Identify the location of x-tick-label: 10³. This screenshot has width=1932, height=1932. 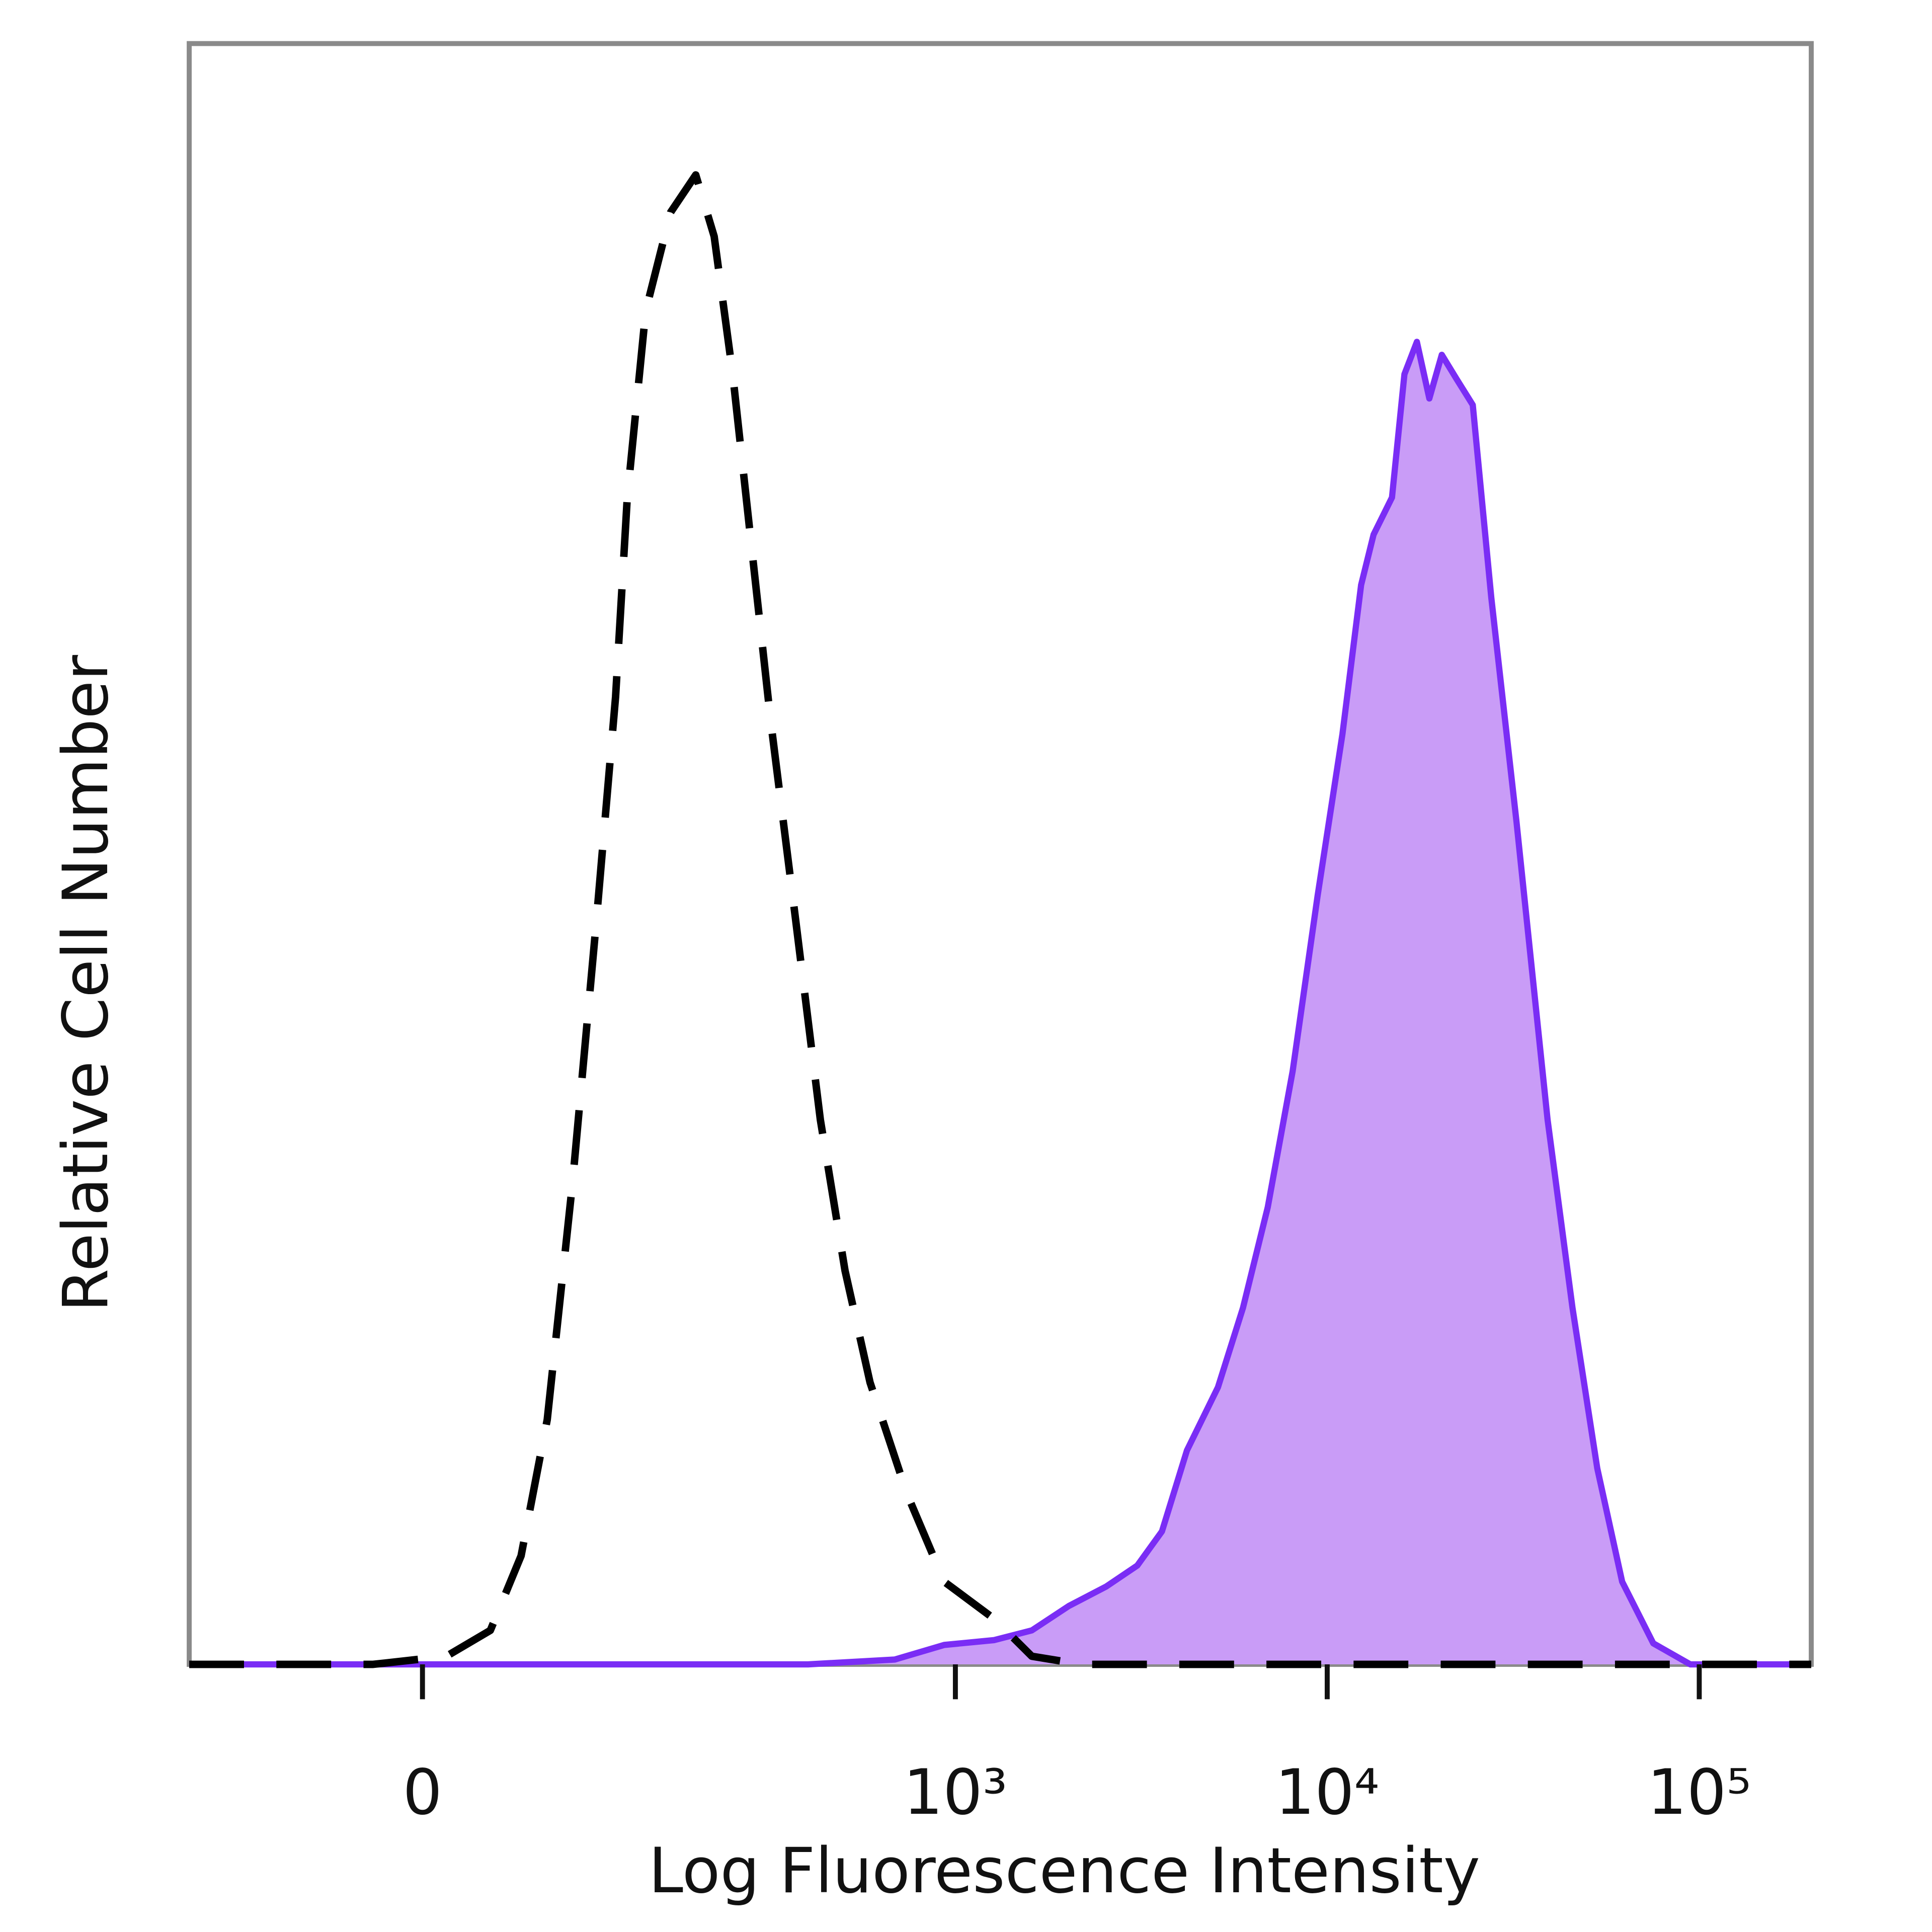
(955, 1793).